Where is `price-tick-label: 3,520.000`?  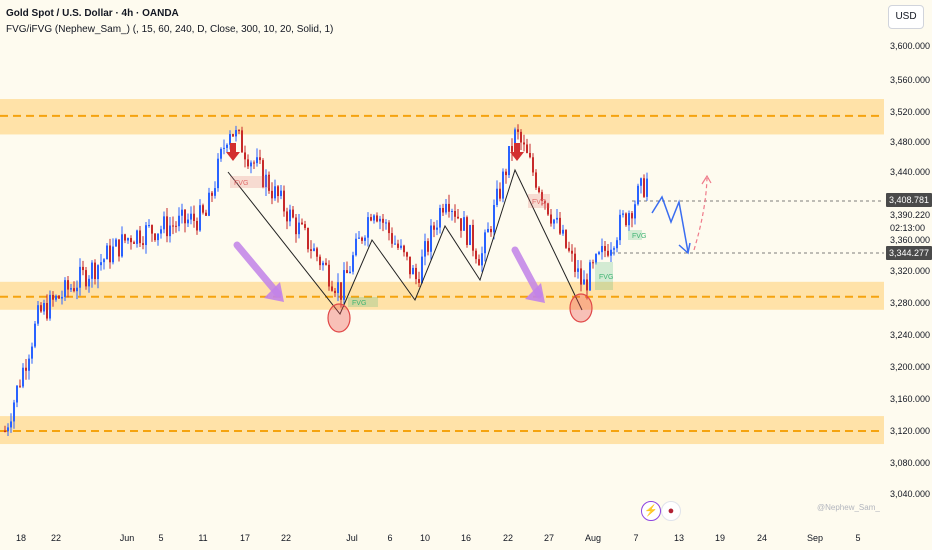 price-tick-label: 3,520.000 is located at coordinates (910, 112).